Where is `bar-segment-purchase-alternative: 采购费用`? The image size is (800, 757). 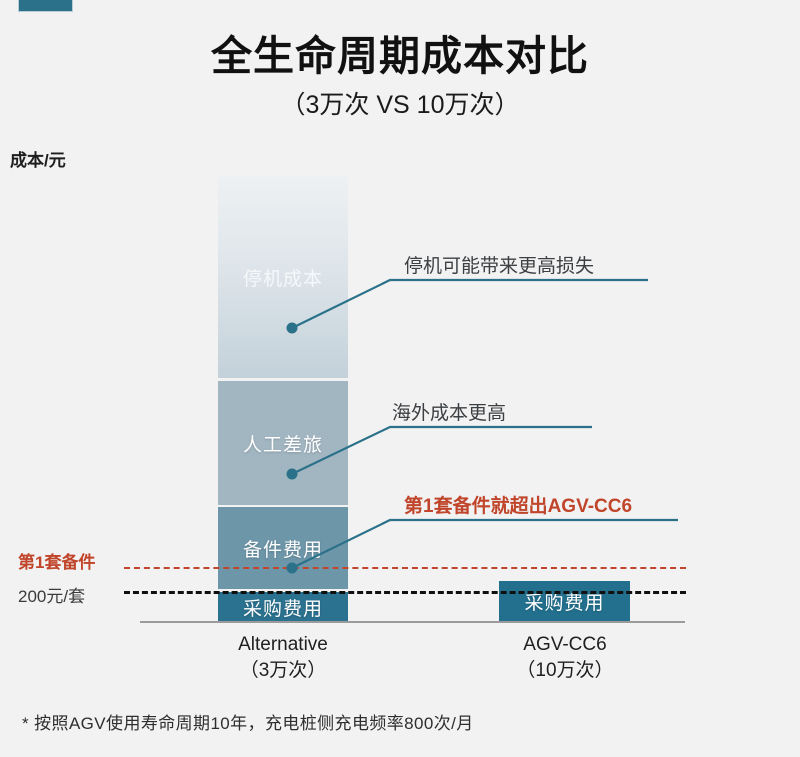
bar-segment-purchase-alternative: 采购费用 is located at coordinates (283, 607).